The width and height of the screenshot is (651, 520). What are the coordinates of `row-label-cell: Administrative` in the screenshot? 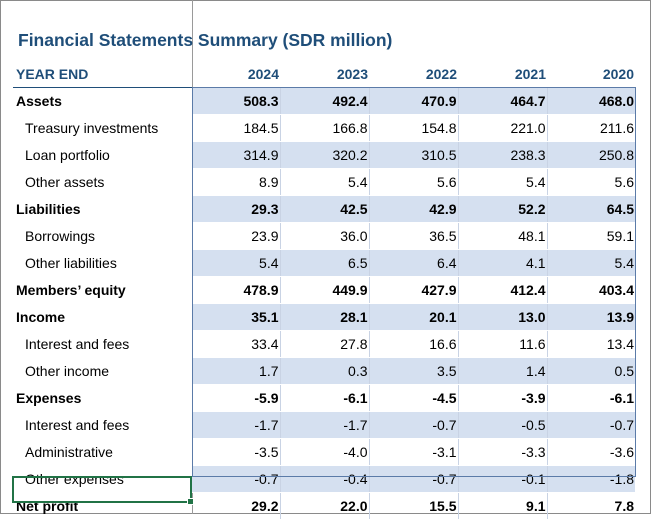 It's located at (102, 452).